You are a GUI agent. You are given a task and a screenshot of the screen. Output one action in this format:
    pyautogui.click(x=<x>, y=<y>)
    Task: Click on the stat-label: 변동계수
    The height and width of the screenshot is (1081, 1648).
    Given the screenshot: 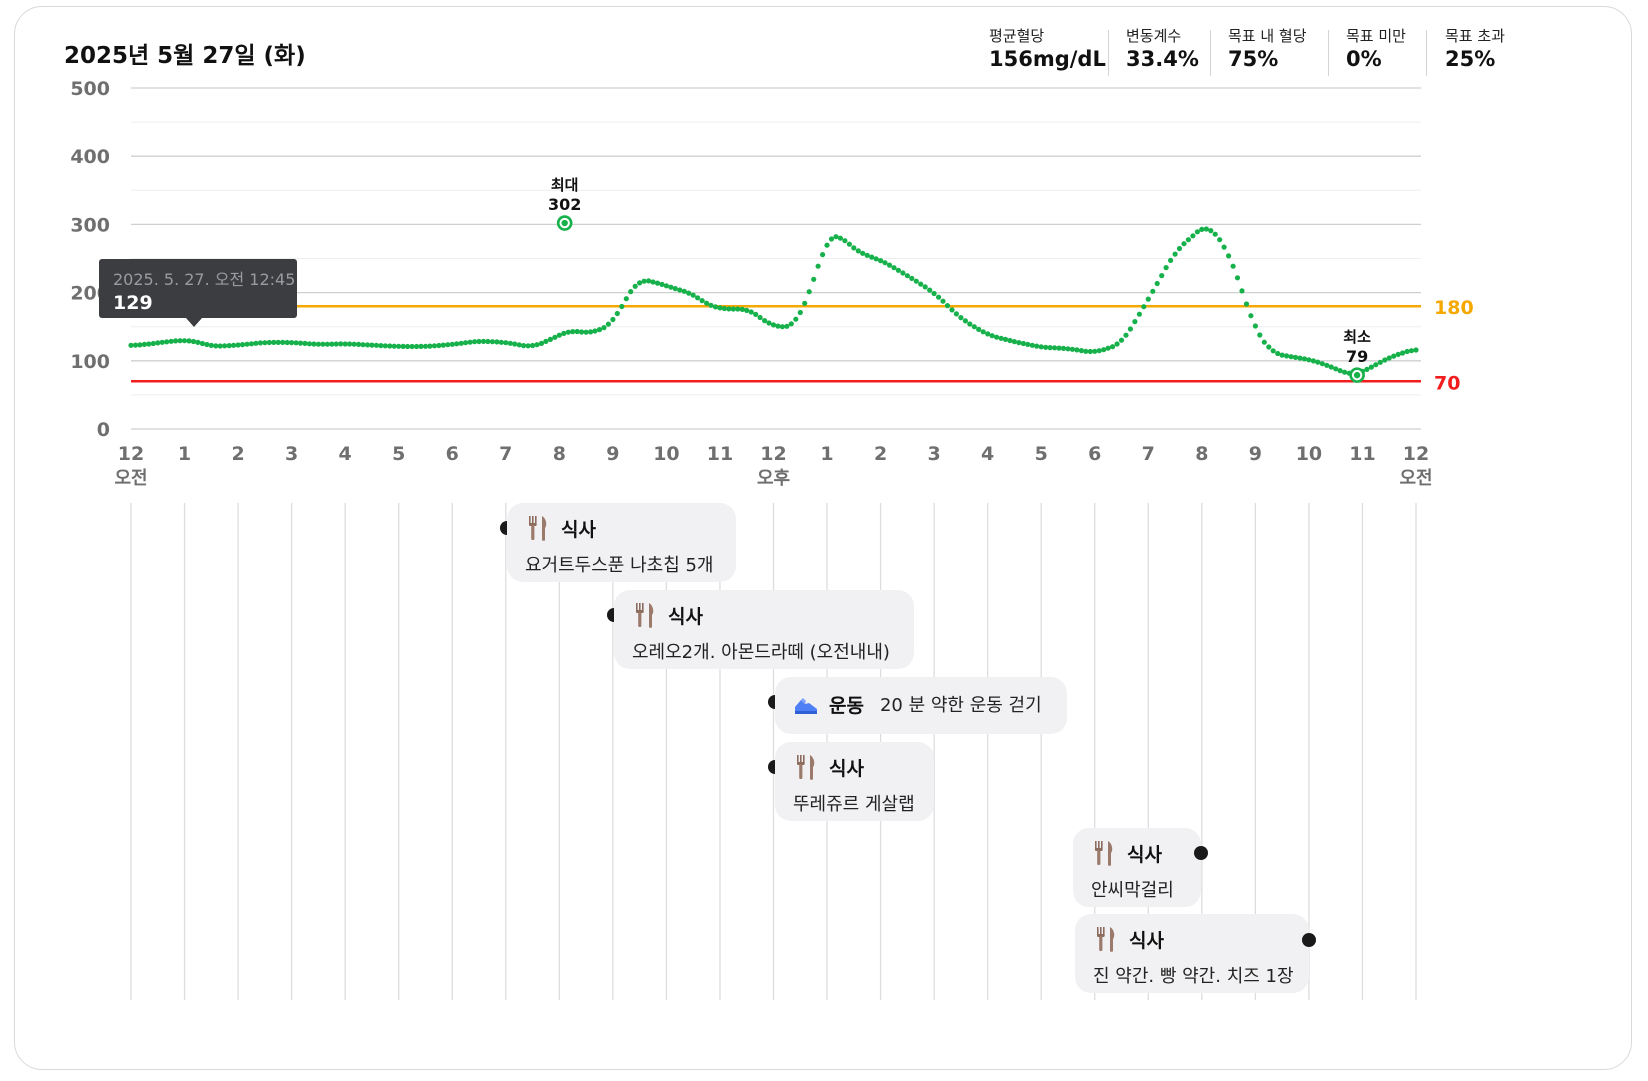 What is the action you would take?
    pyautogui.click(x=1154, y=36)
    